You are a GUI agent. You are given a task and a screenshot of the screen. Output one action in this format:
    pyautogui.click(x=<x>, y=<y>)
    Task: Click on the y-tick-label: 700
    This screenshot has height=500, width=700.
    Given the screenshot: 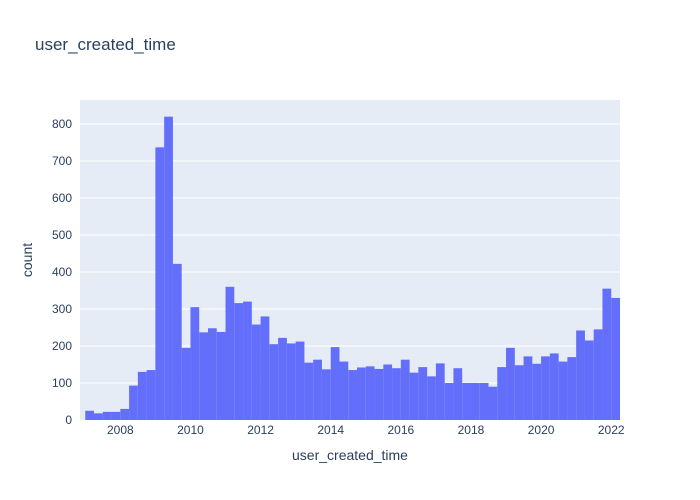 What is the action you would take?
    pyautogui.click(x=62, y=161)
    